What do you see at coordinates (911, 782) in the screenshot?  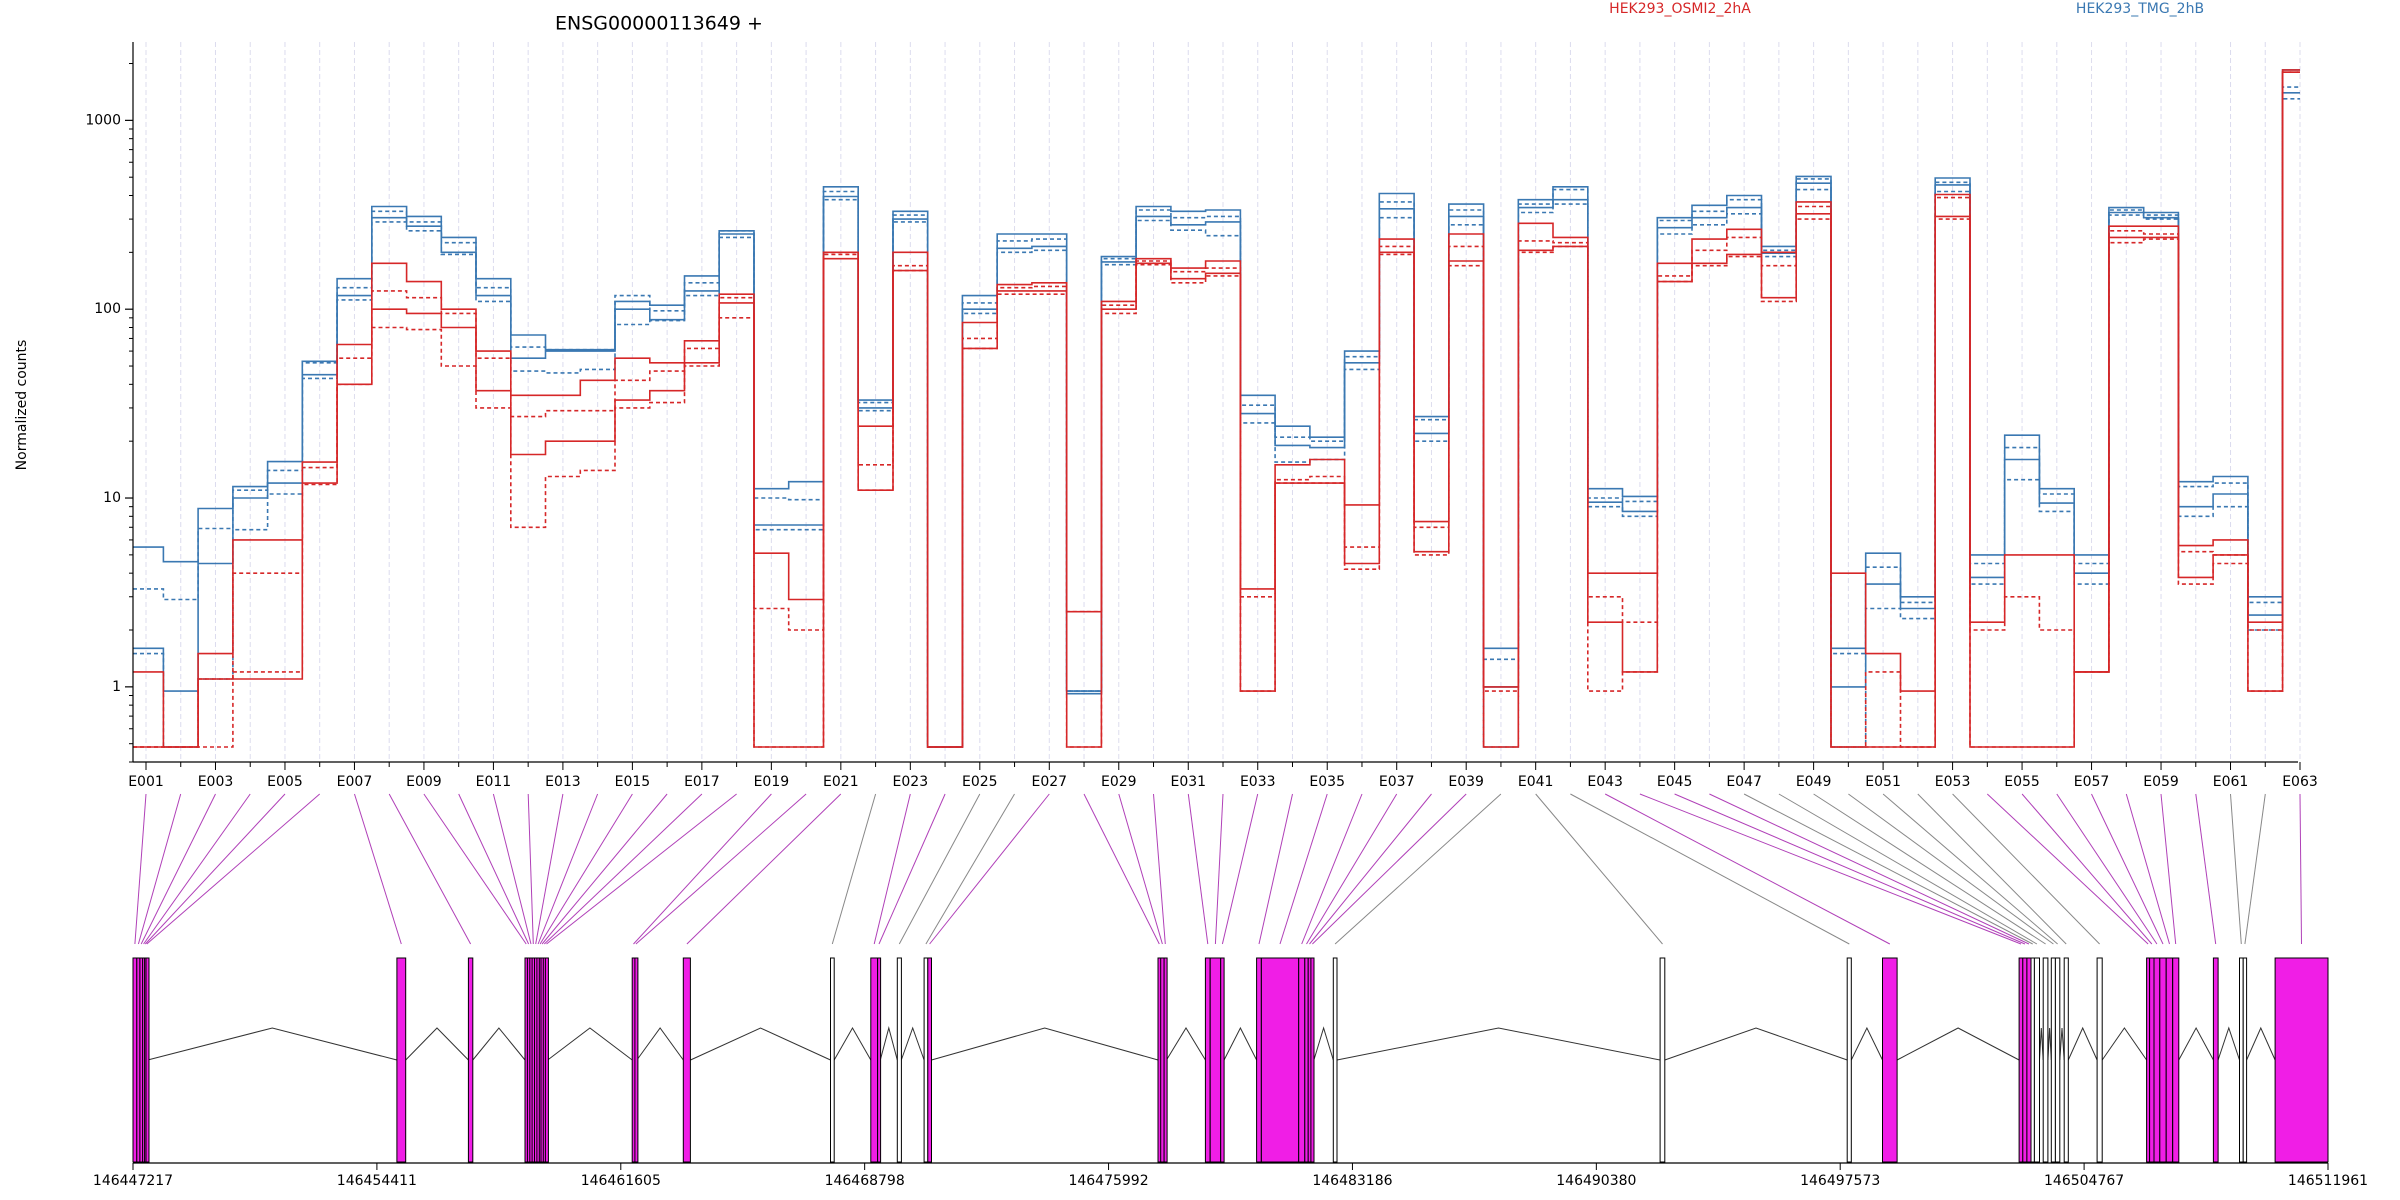 I see `x-tick-label: E023` at bounding box center [911, 782].